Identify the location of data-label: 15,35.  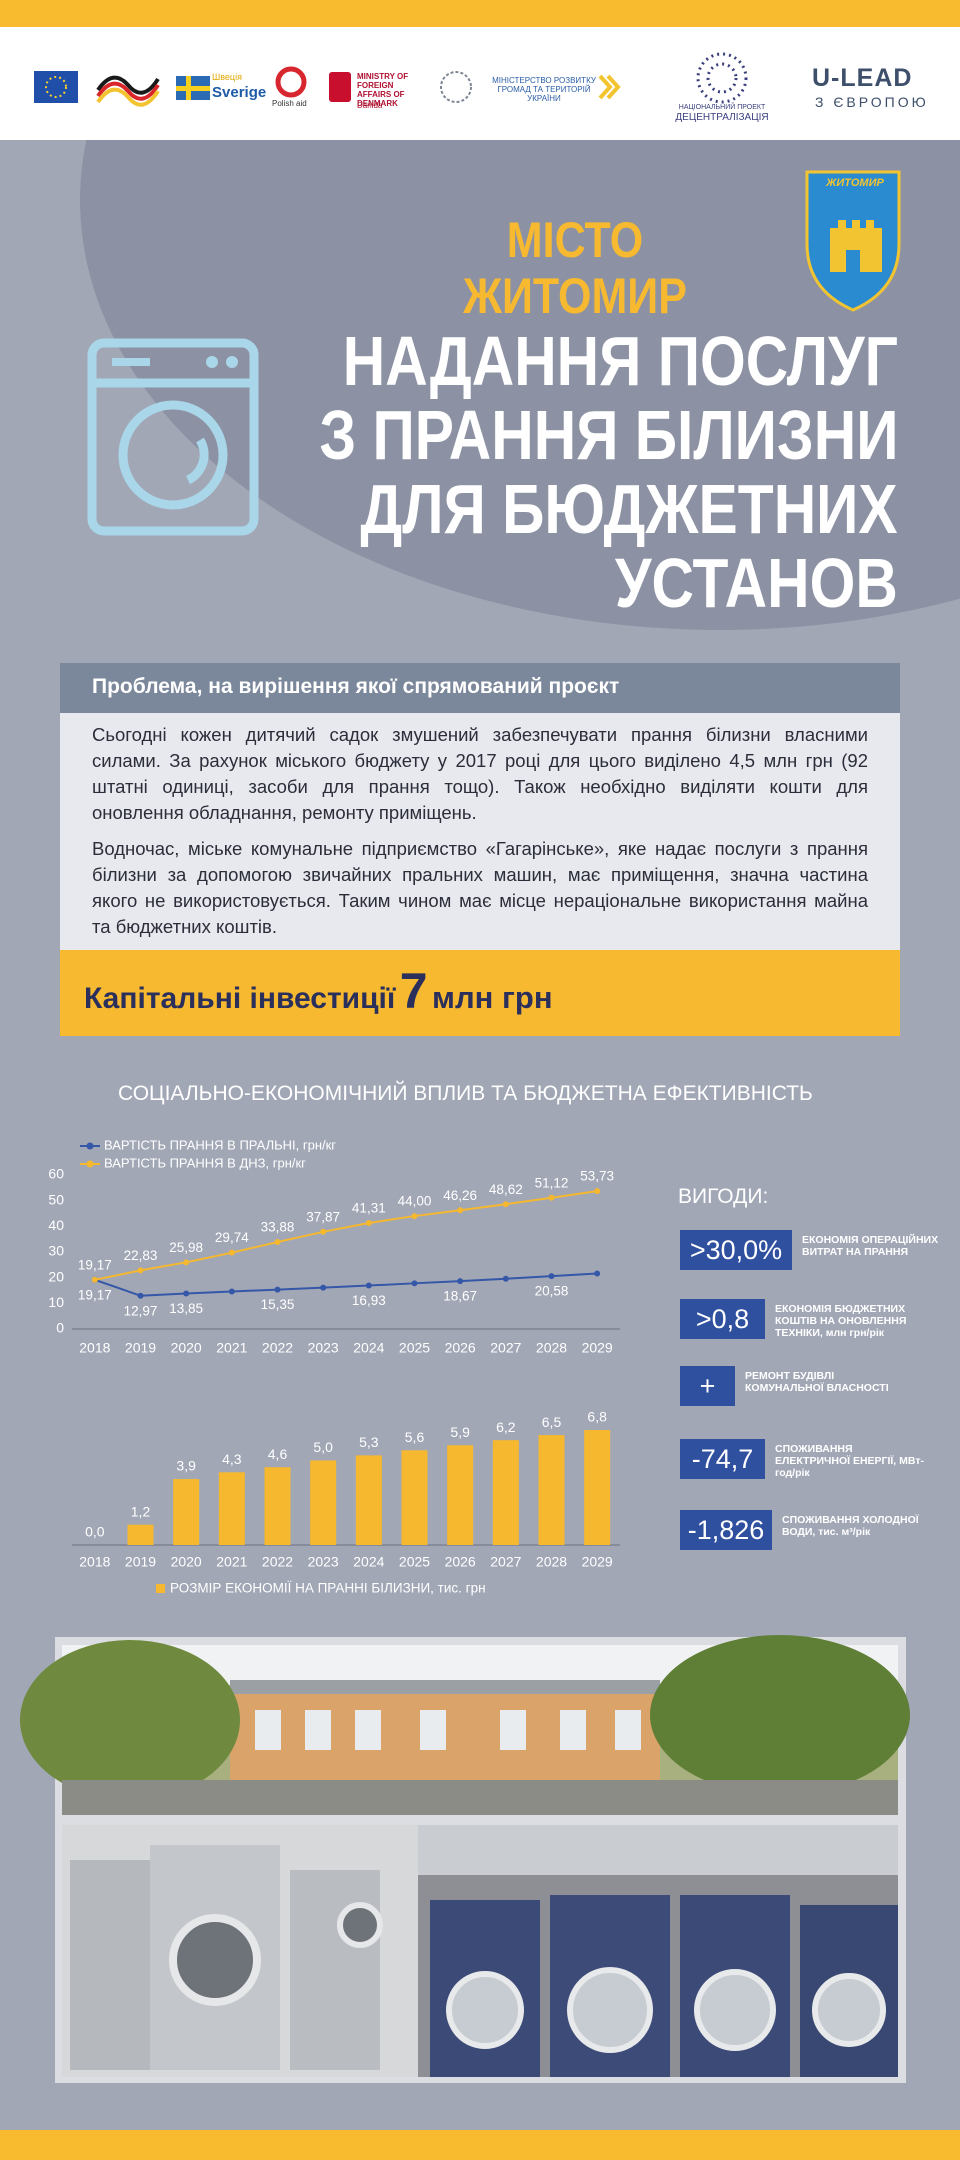
(278, 1304).